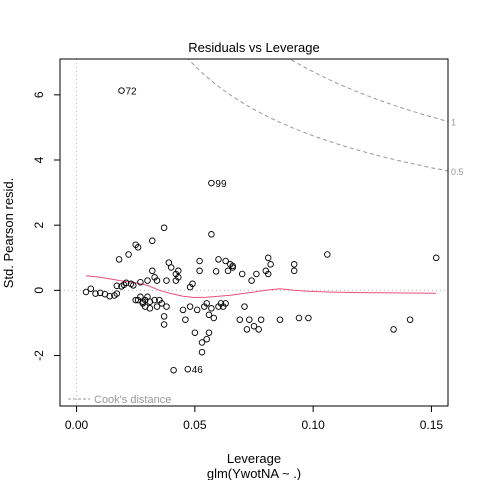 The height and width of the screenshot is (480, 480). Describe the element at coordinates (261, 287) in the screenshot. I see `smoother-line` at that location.